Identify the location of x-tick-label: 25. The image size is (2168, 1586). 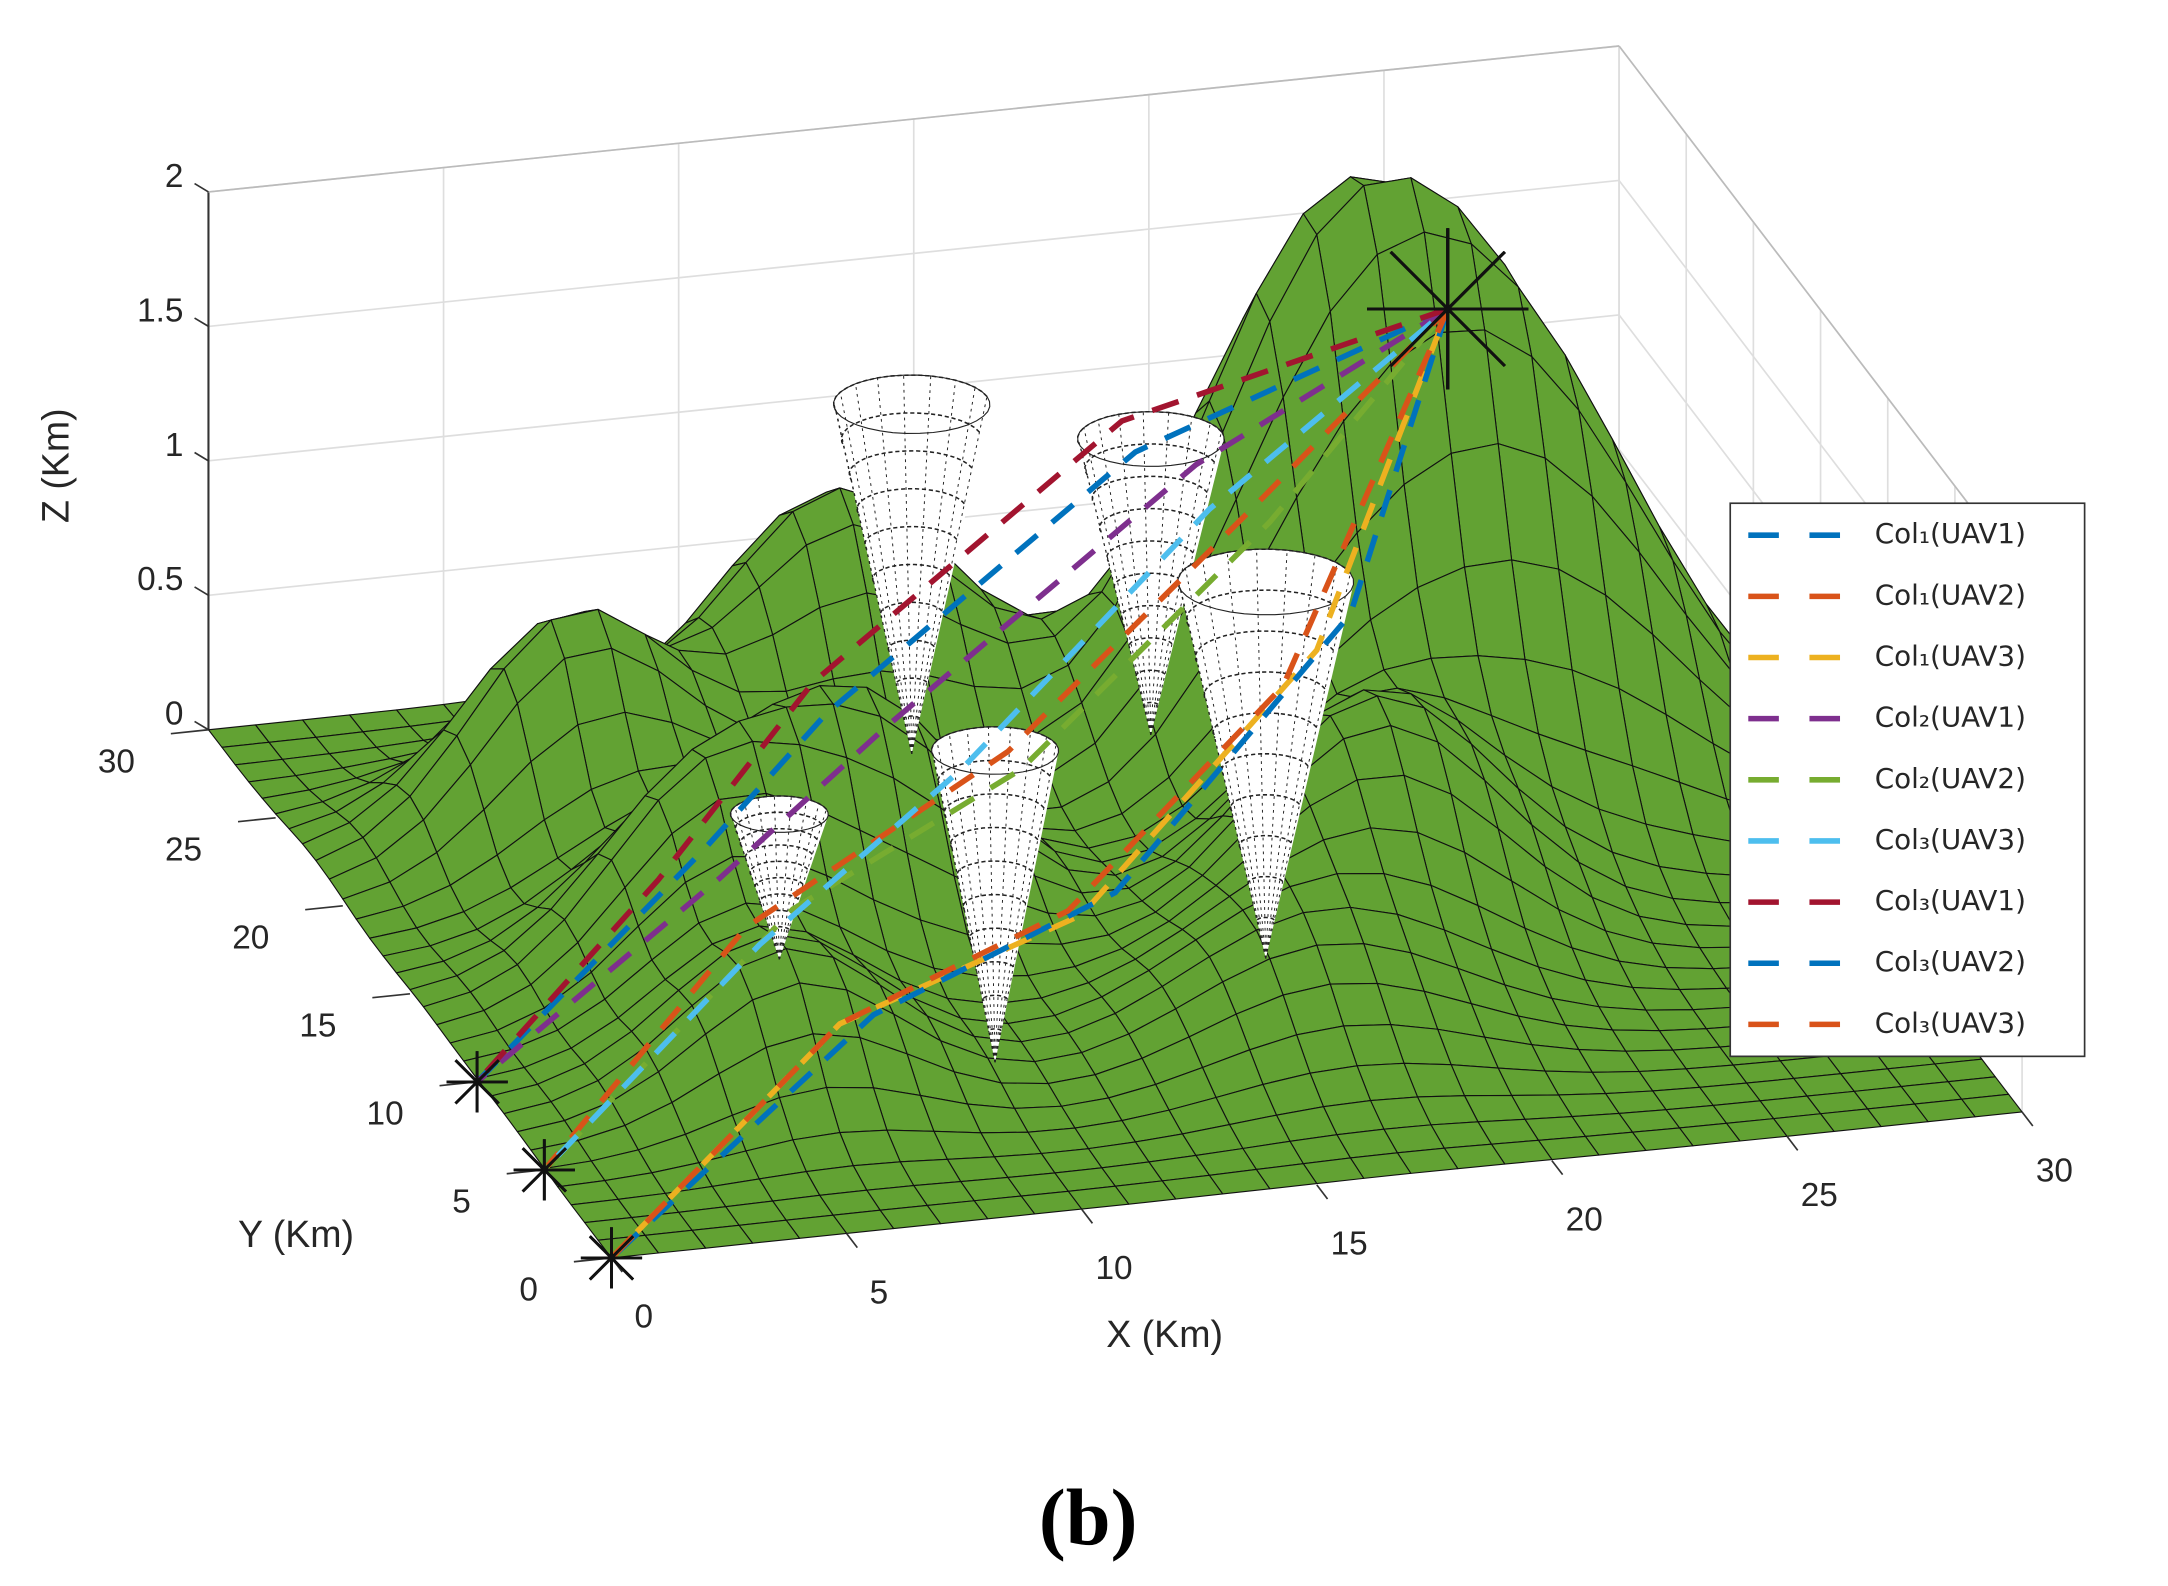
(1819, 1195).